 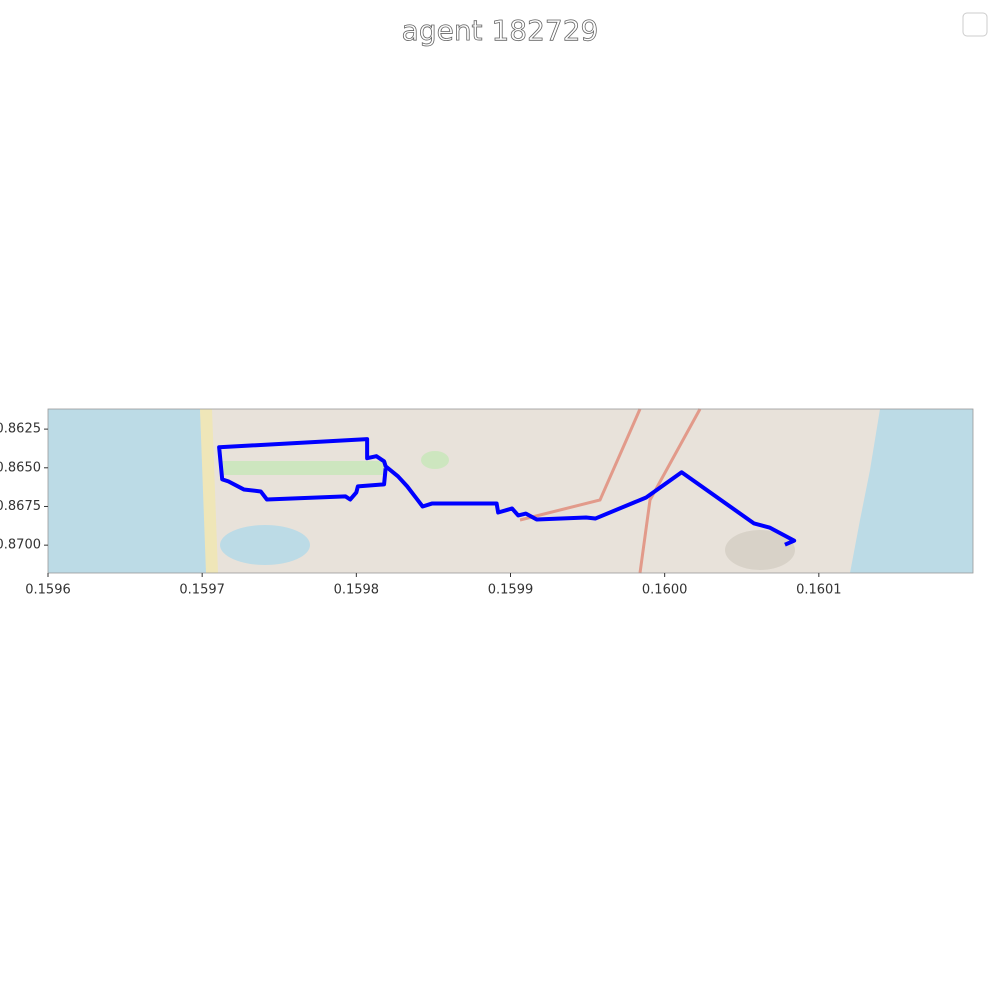 I want to click on y-tick-label: 0.8675, so click(x=20, y=506).